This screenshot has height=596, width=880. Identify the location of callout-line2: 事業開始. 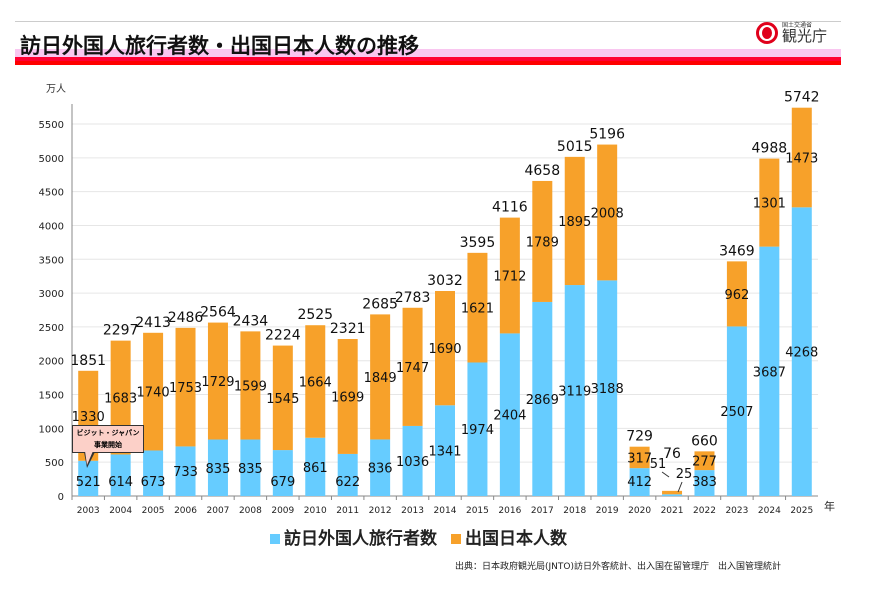
(108, 445).